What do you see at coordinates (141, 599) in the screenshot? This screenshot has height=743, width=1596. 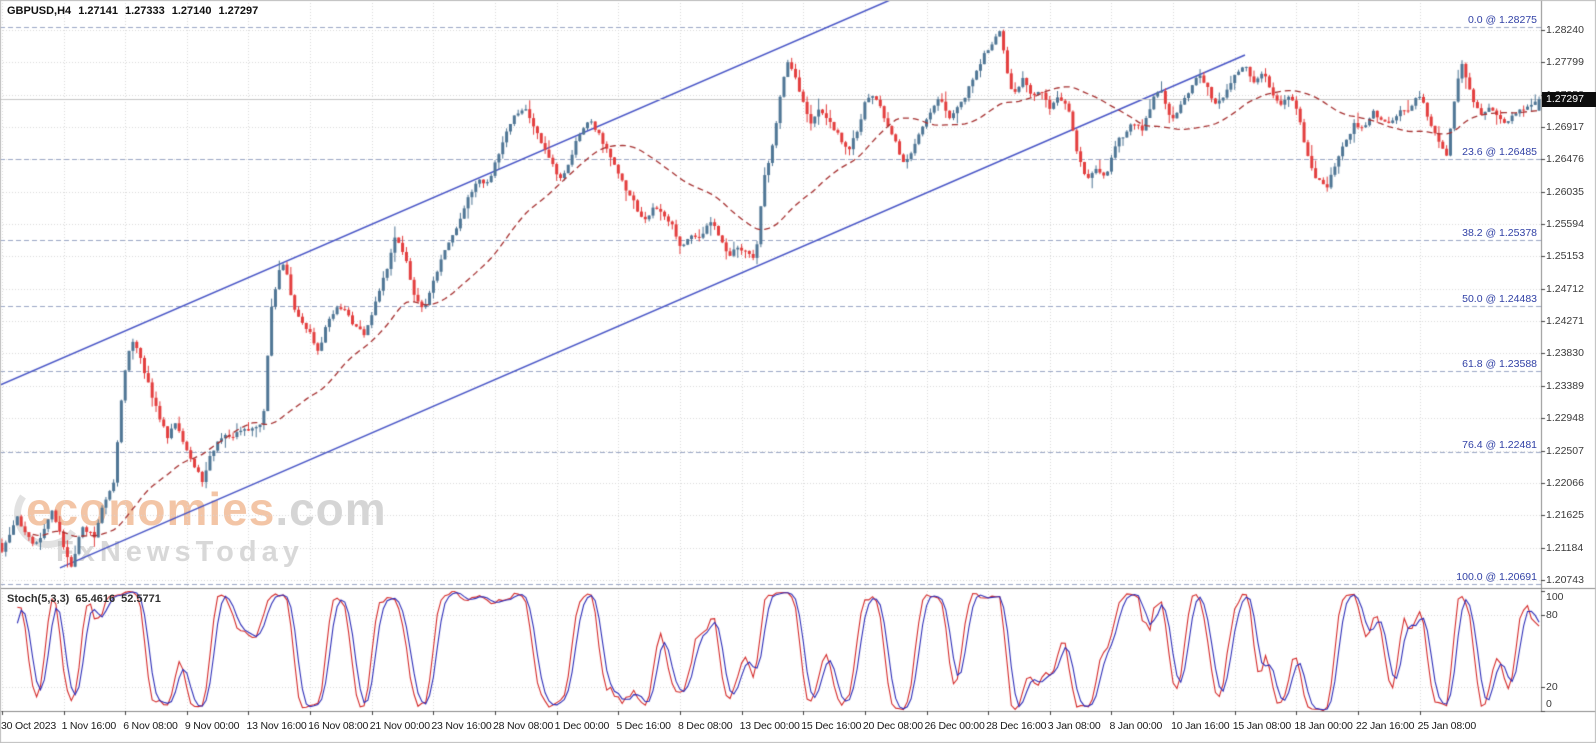 I see `stoch-signal-value: 52.5771` at bounding box center [141, 599].